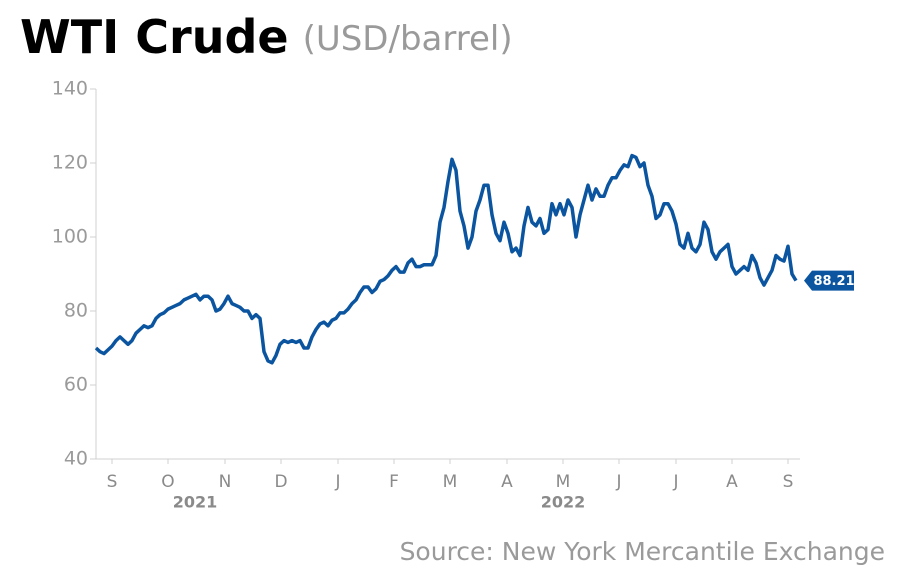 The width and height of the screenshot is (901, 587). What do you see at coordinates (195, 502) in the screenshot?
I see `year-label: 2021` at bounding box center [195, 502].